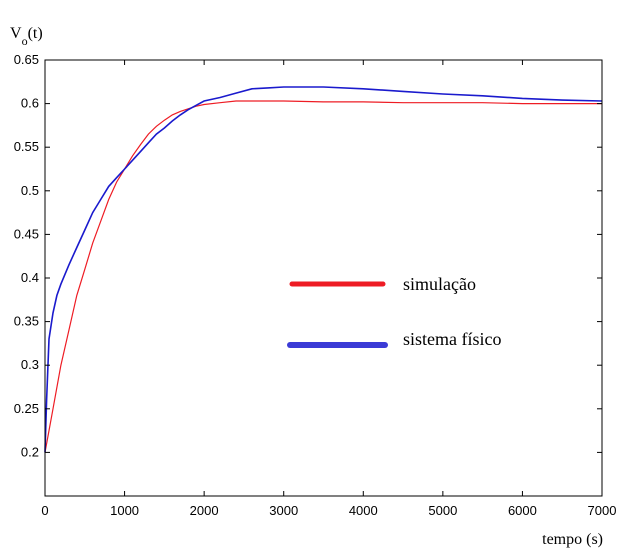  What do you see at coordinates (522, 510) in the screenshot?
I see `x-tick-label: 6000` at bounding box center [522, 510].